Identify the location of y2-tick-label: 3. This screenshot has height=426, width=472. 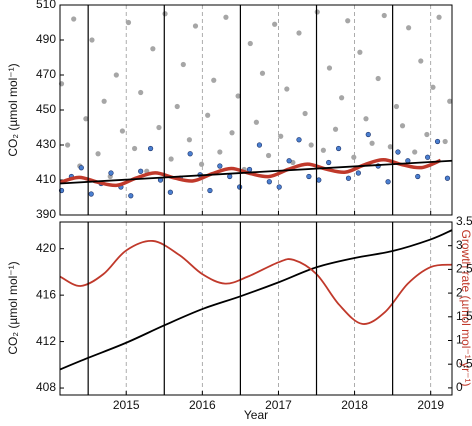
(459, 245).